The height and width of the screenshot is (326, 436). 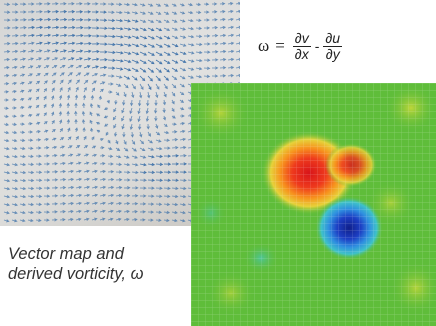 I want to click on fraction-du-dy: ∂u ∂y, so click(x=332, y=46).